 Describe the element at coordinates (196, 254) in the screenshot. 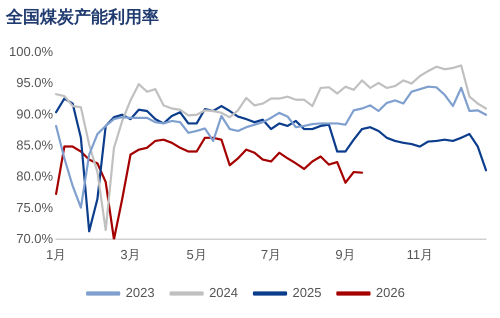

I see `x-tick-label: 5月` at that location.